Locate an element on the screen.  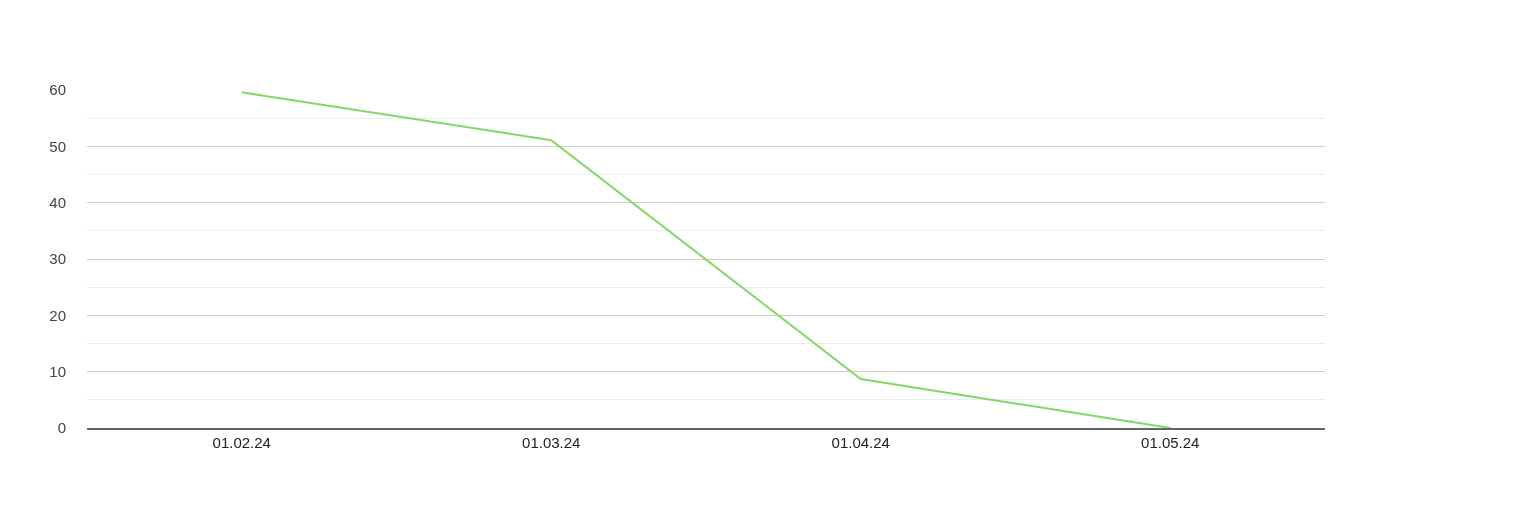
y-tick-label: 0 is located at coordinates (61, 428).